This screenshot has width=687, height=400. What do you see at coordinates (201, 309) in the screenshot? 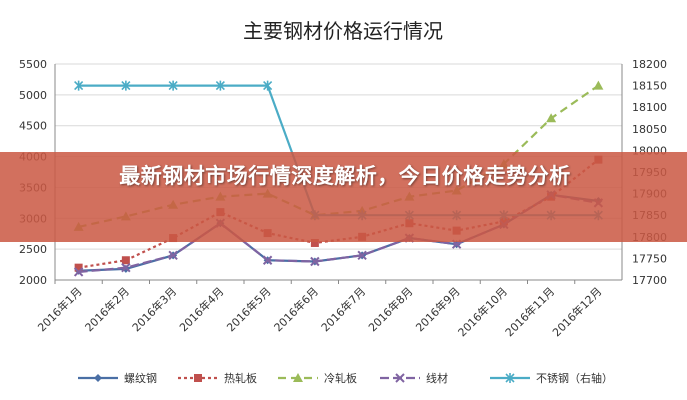
I see `x-tick-label: 2016年4月` at bounding box center [201, 309].